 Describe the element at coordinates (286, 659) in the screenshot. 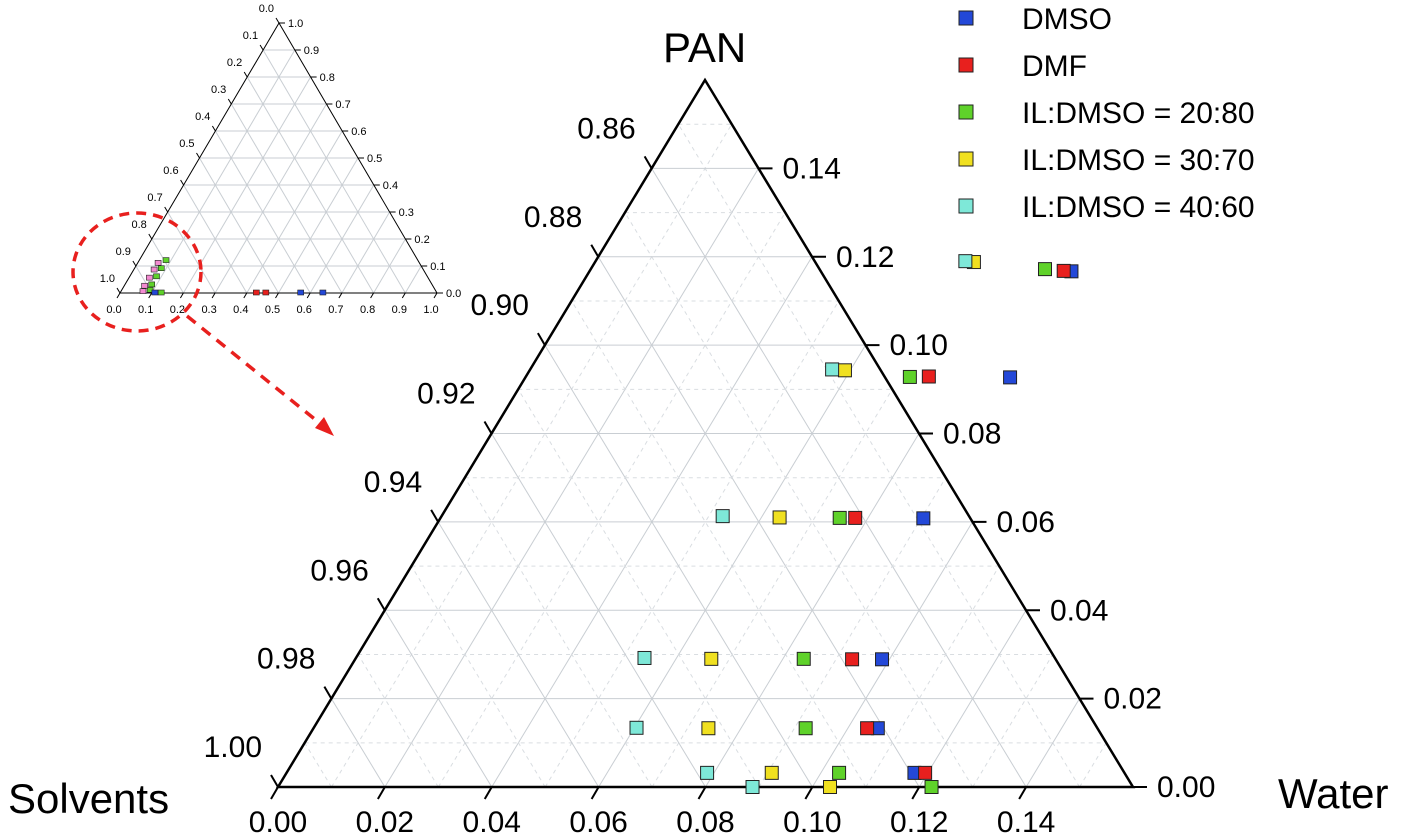

I see `tick-label-solvent: 0.98` at that location.